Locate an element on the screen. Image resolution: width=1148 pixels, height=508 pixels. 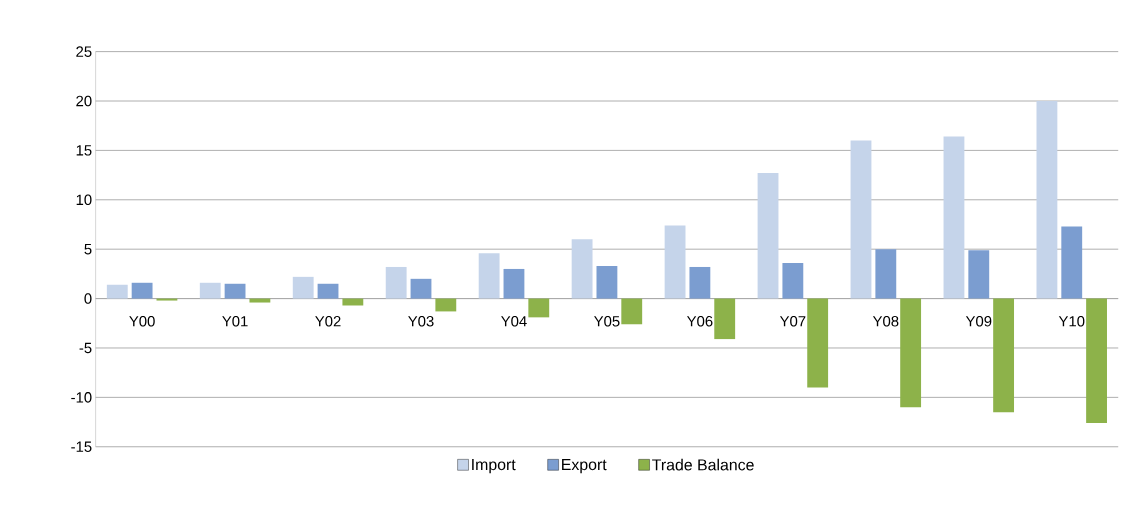
x-tick-label: Y08 is located at coordinates (885, 321).